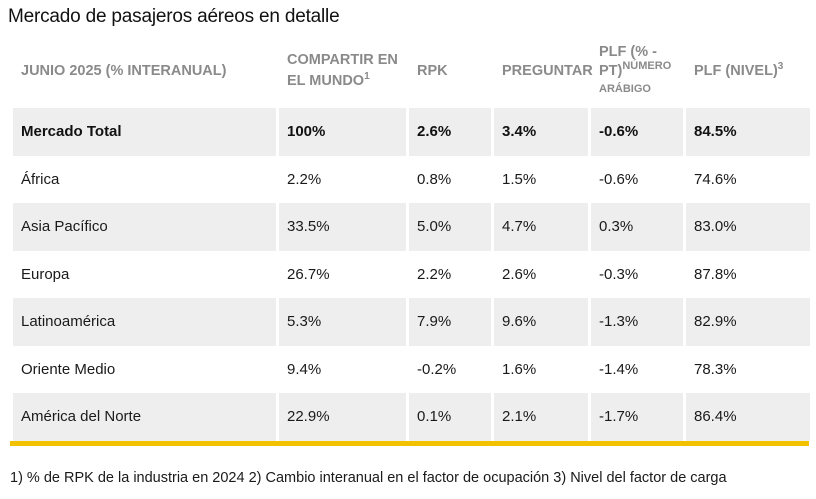  I want to click on cell-plf-pt: 0.3%, so click(637, 227).